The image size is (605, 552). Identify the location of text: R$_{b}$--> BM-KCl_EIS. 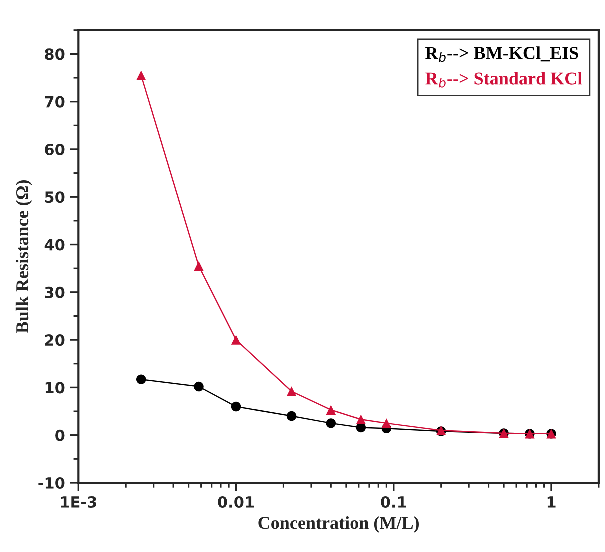
(502, 54).